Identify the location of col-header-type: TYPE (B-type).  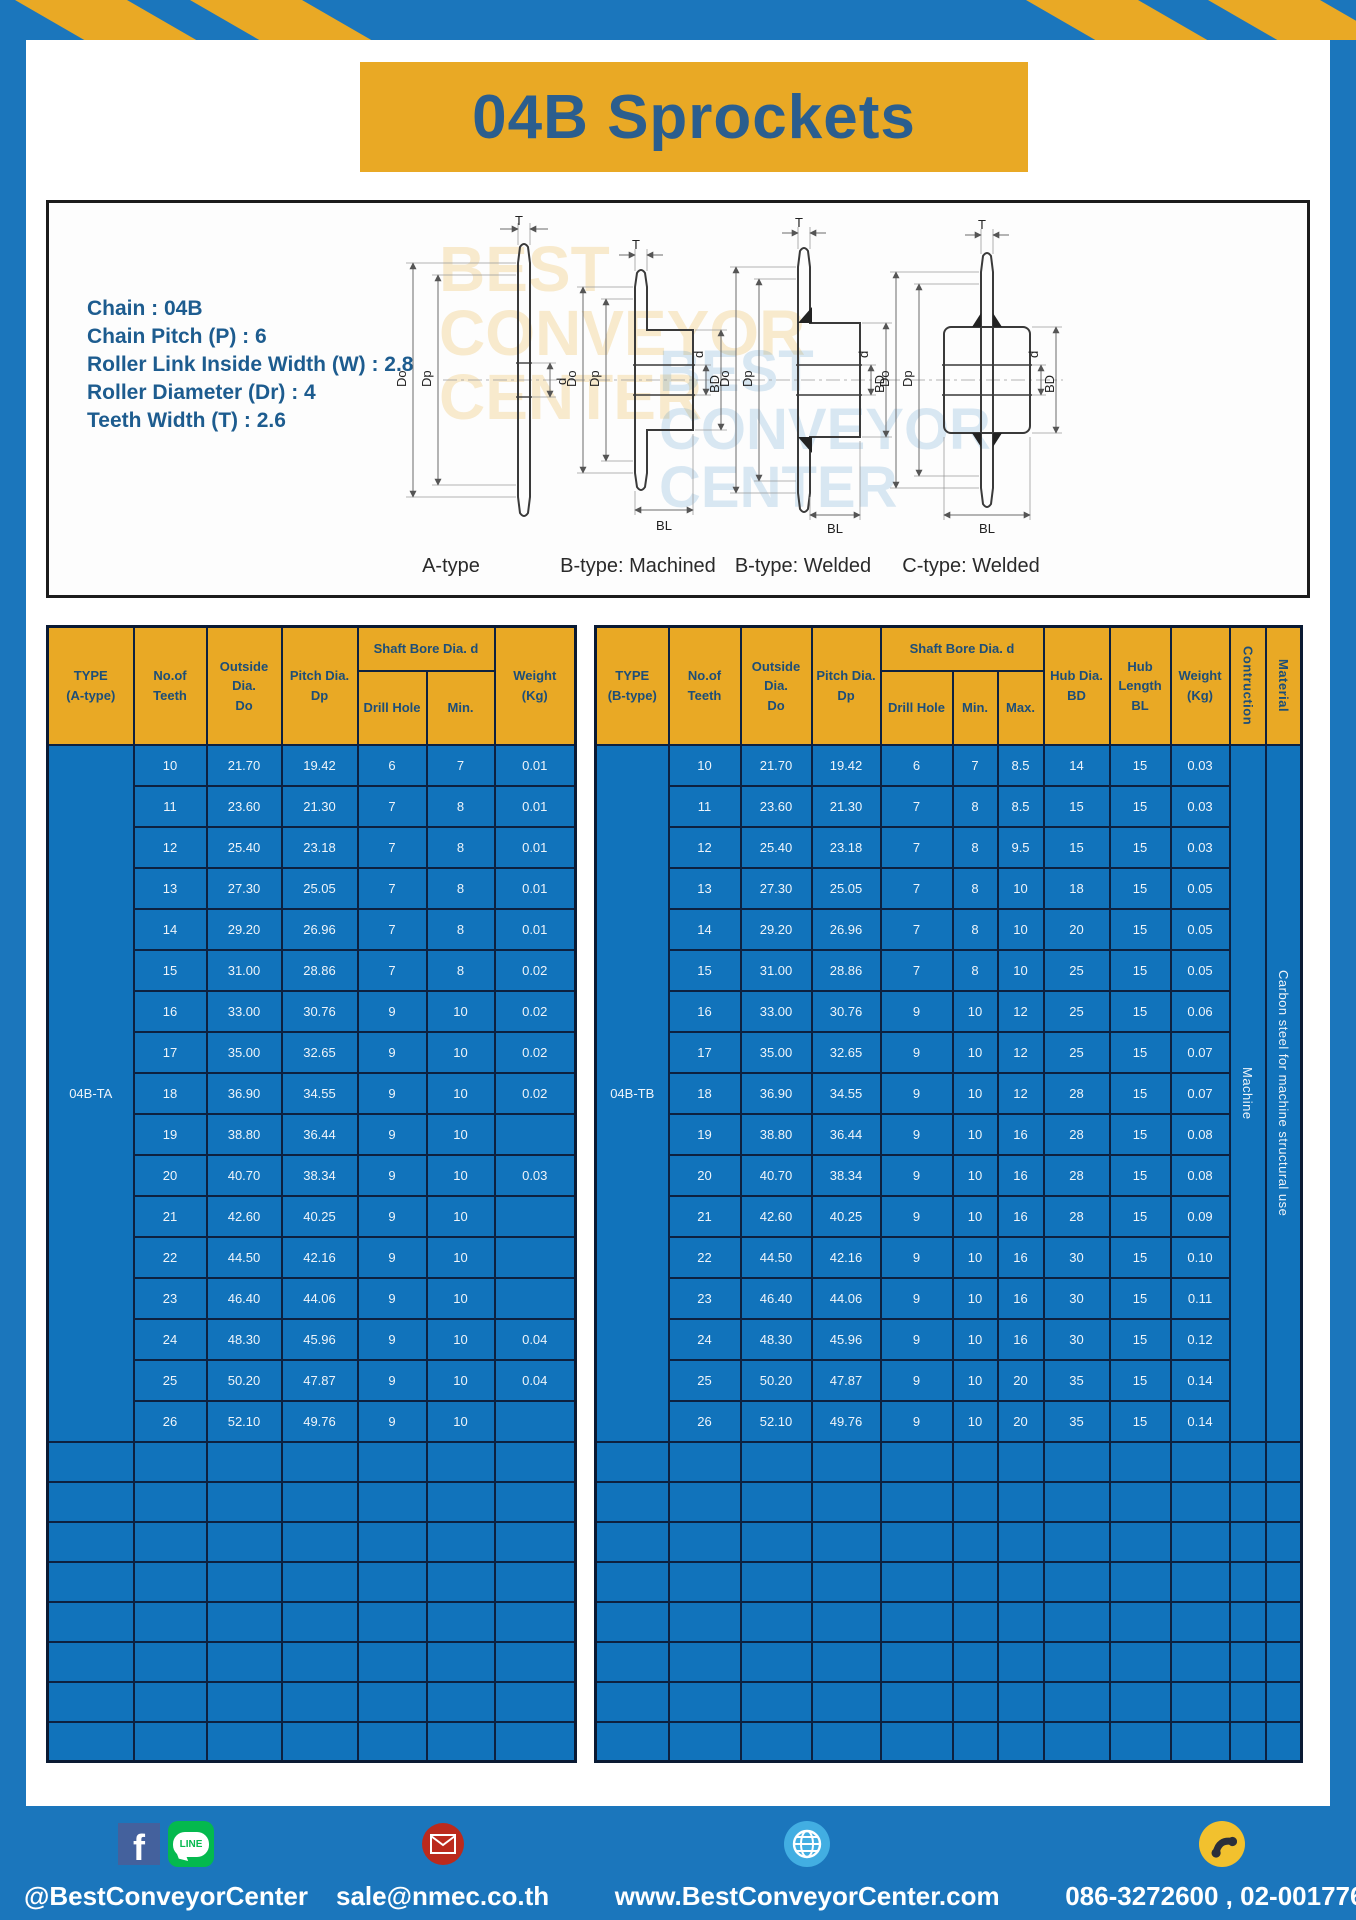
(632, 685).